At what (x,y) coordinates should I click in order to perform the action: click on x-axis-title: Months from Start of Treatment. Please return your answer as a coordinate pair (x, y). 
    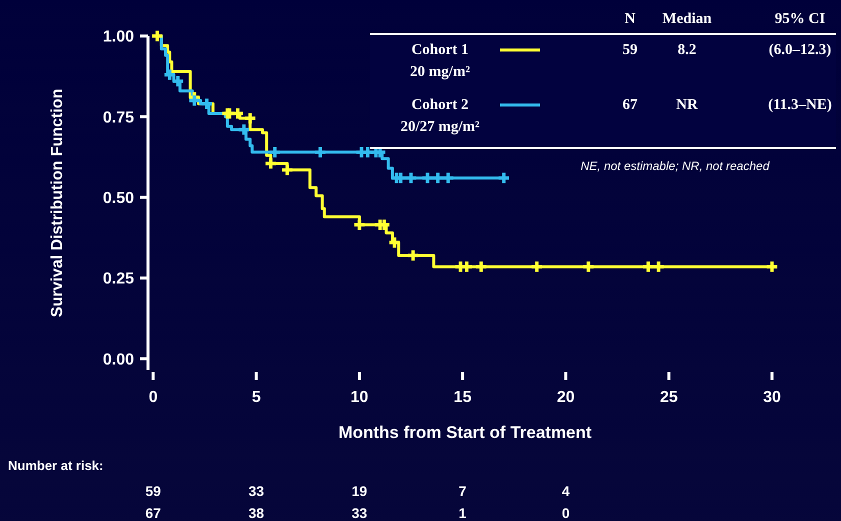
    Looking at the image, I should click on (465, 432).